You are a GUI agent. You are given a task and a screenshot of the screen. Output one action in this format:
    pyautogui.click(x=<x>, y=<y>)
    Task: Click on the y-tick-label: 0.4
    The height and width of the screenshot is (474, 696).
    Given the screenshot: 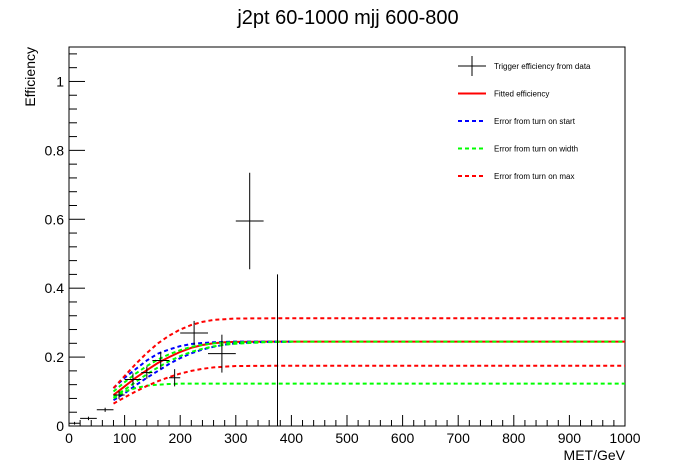 What is the action you would take?
    pyautogui.click(x=55, y=288)
    